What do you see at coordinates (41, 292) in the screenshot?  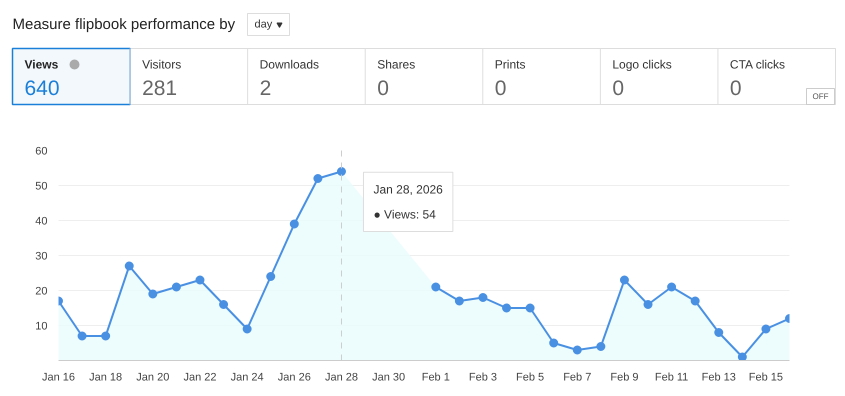 I see `y-tick-label: 20` at bounding box center [41, 292].